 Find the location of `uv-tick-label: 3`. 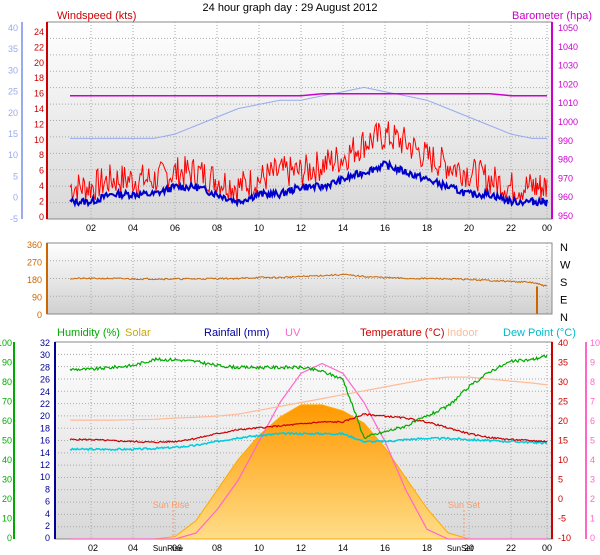

uv-tick-label: 3 is located at coordinates (592, 480).